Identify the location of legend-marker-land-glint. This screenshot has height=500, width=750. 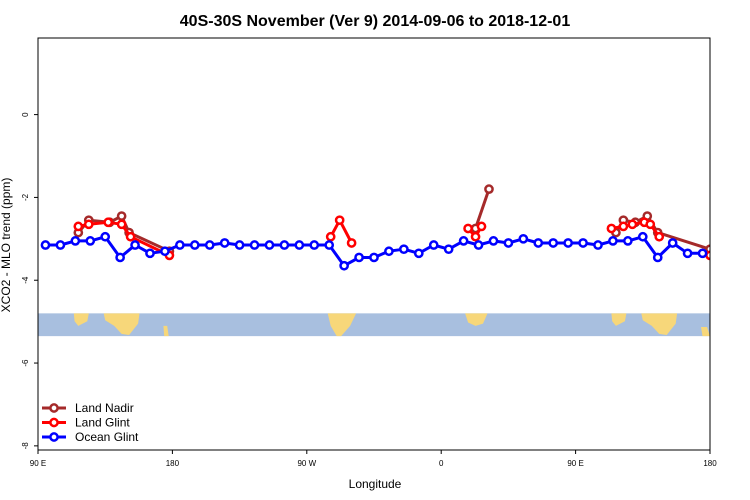
(54, 422).